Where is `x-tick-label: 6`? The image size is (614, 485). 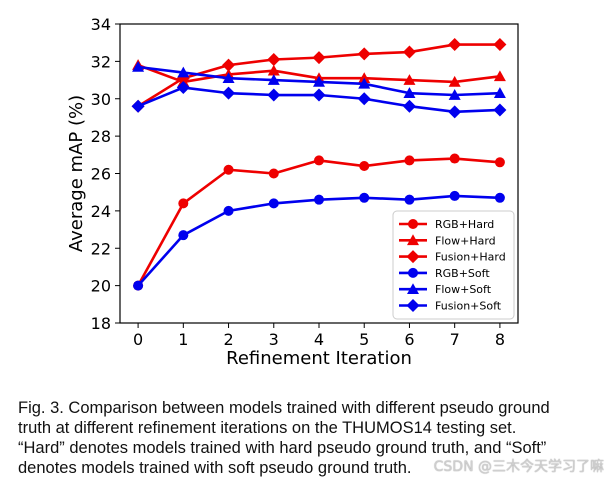 x-tick-label: 6 is located at coordinates (409, 339).